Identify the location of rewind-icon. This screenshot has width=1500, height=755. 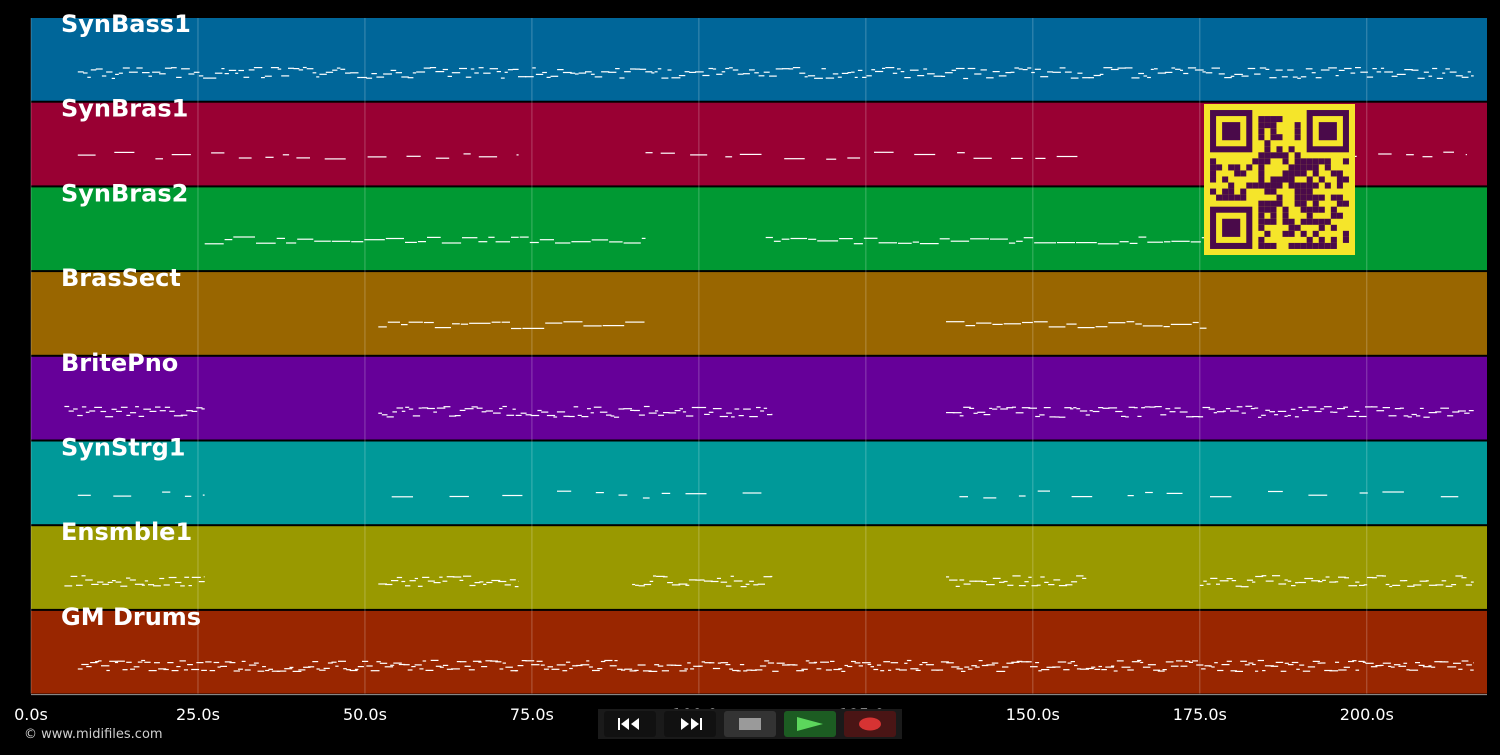
(628, 724).